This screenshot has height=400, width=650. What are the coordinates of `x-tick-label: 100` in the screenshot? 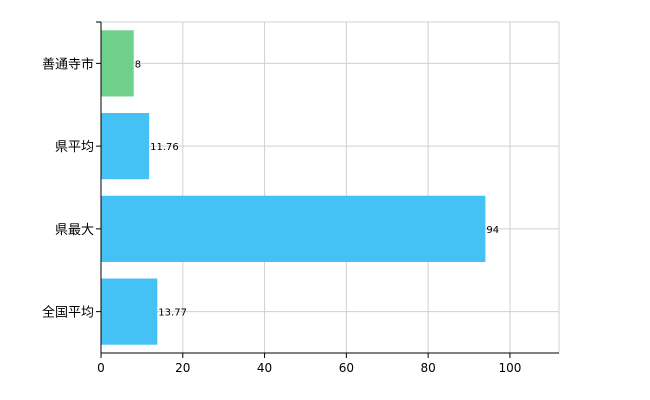 It's located at (509, 368).